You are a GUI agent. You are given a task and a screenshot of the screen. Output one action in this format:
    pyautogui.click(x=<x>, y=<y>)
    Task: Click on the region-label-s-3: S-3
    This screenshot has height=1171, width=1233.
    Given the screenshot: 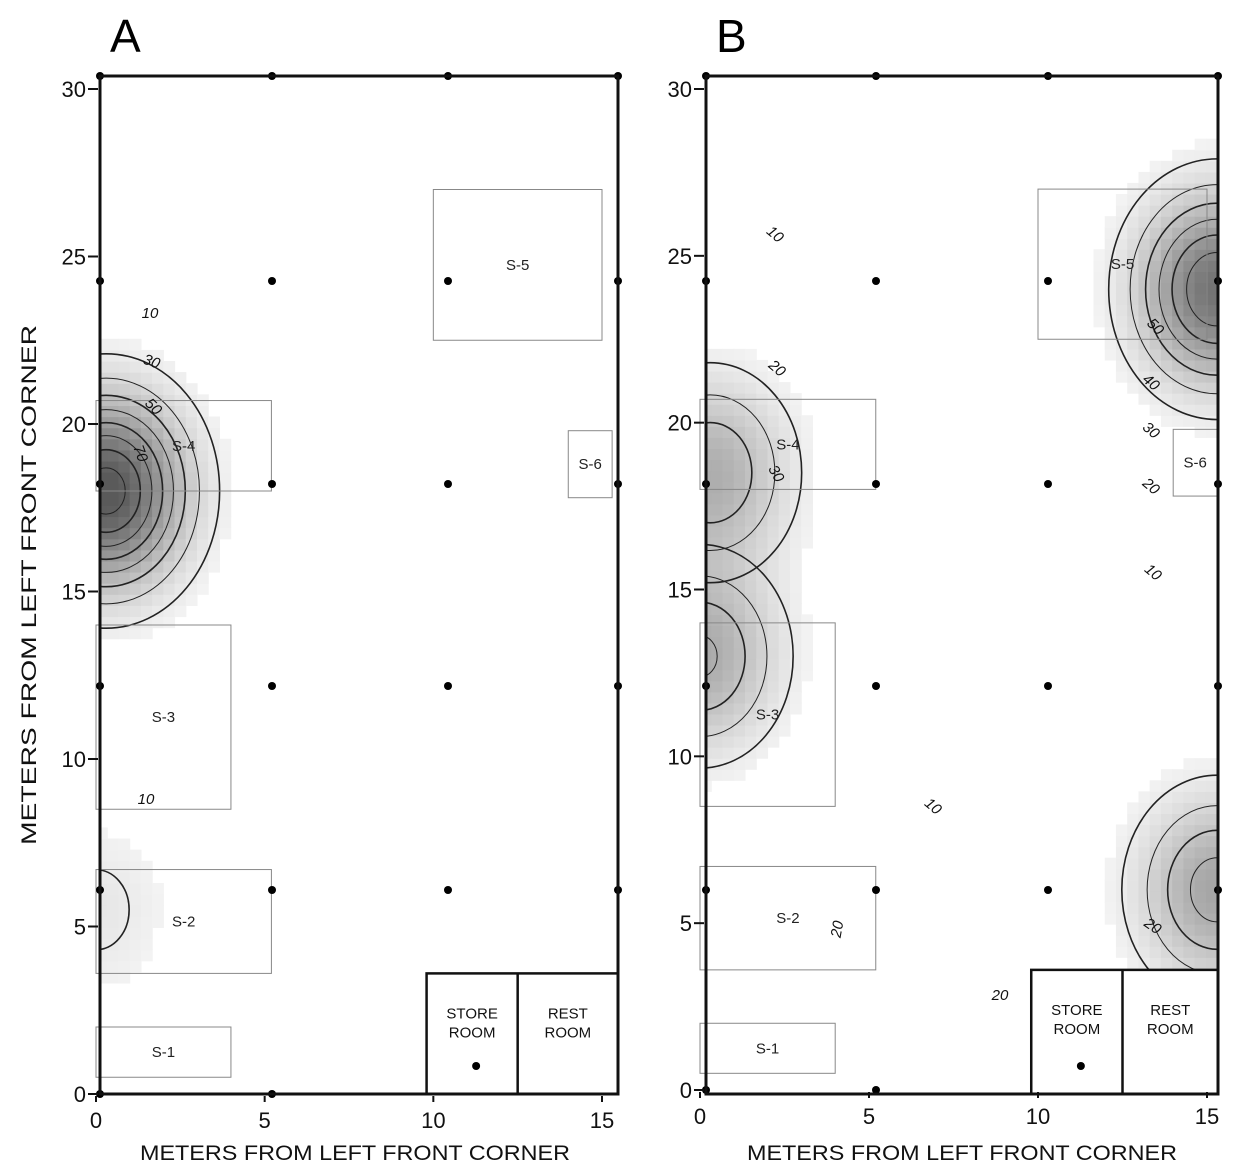 What is the action you would take?
    pyautogui.click(x=767, y=715)
    